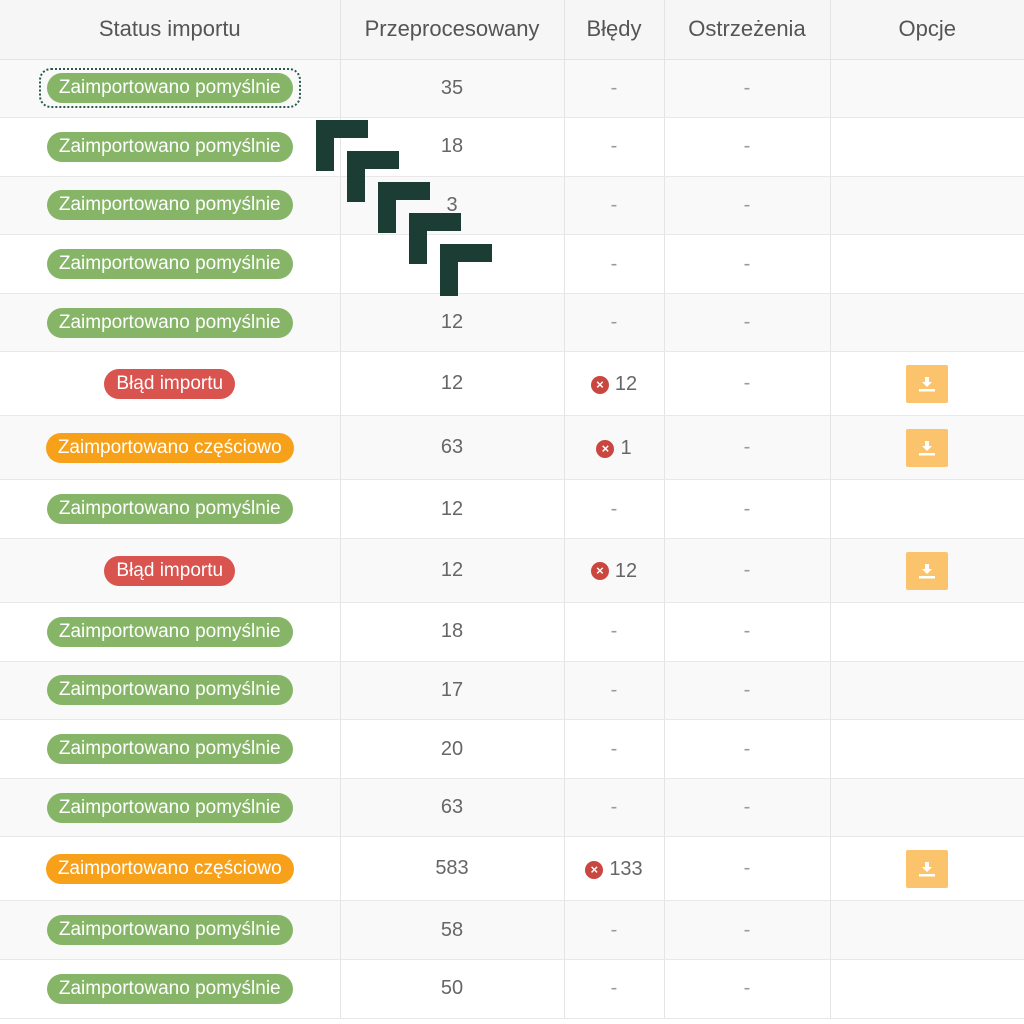  I want to click on errors-count: × 133, so click(614, 869).